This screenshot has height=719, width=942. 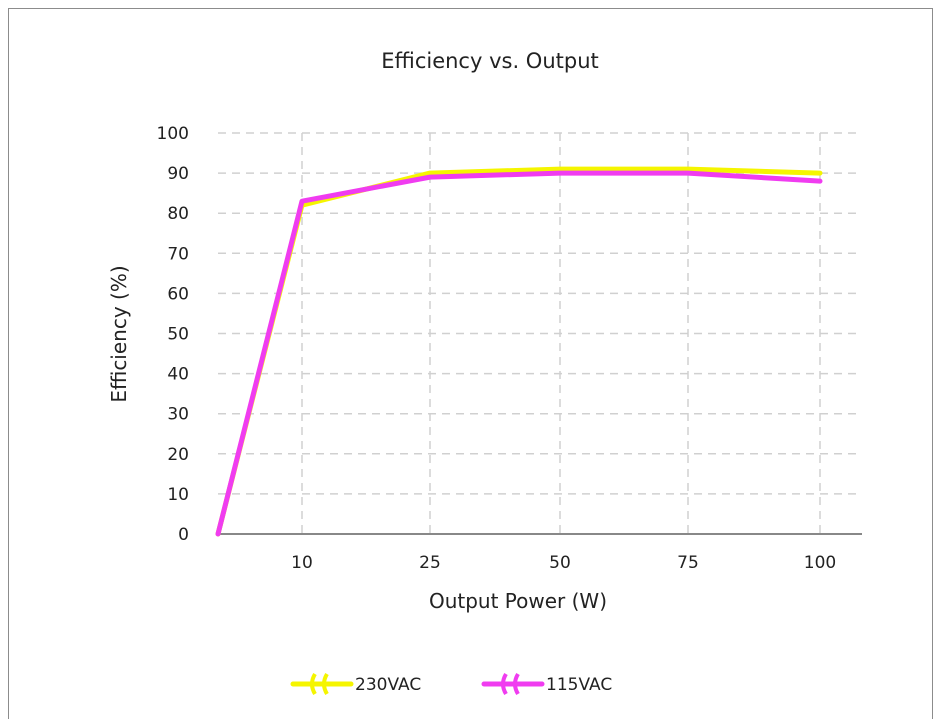 I want to click on x-tick-labels: 10 25 50 75 100, so click(x=563, y=563).